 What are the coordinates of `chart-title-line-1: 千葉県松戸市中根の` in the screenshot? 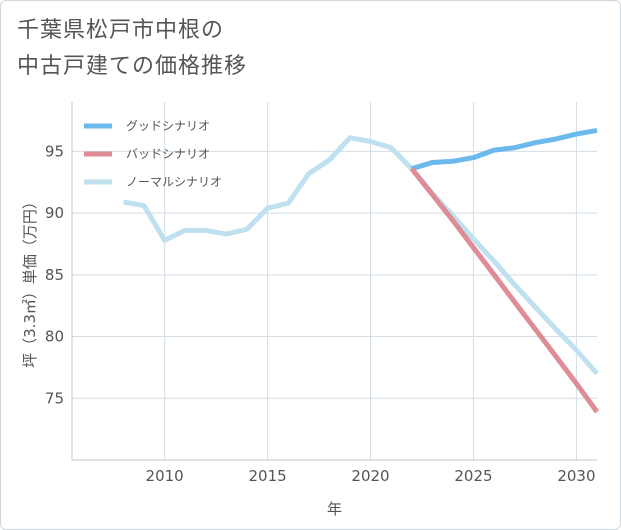 It's located at (121, 30).